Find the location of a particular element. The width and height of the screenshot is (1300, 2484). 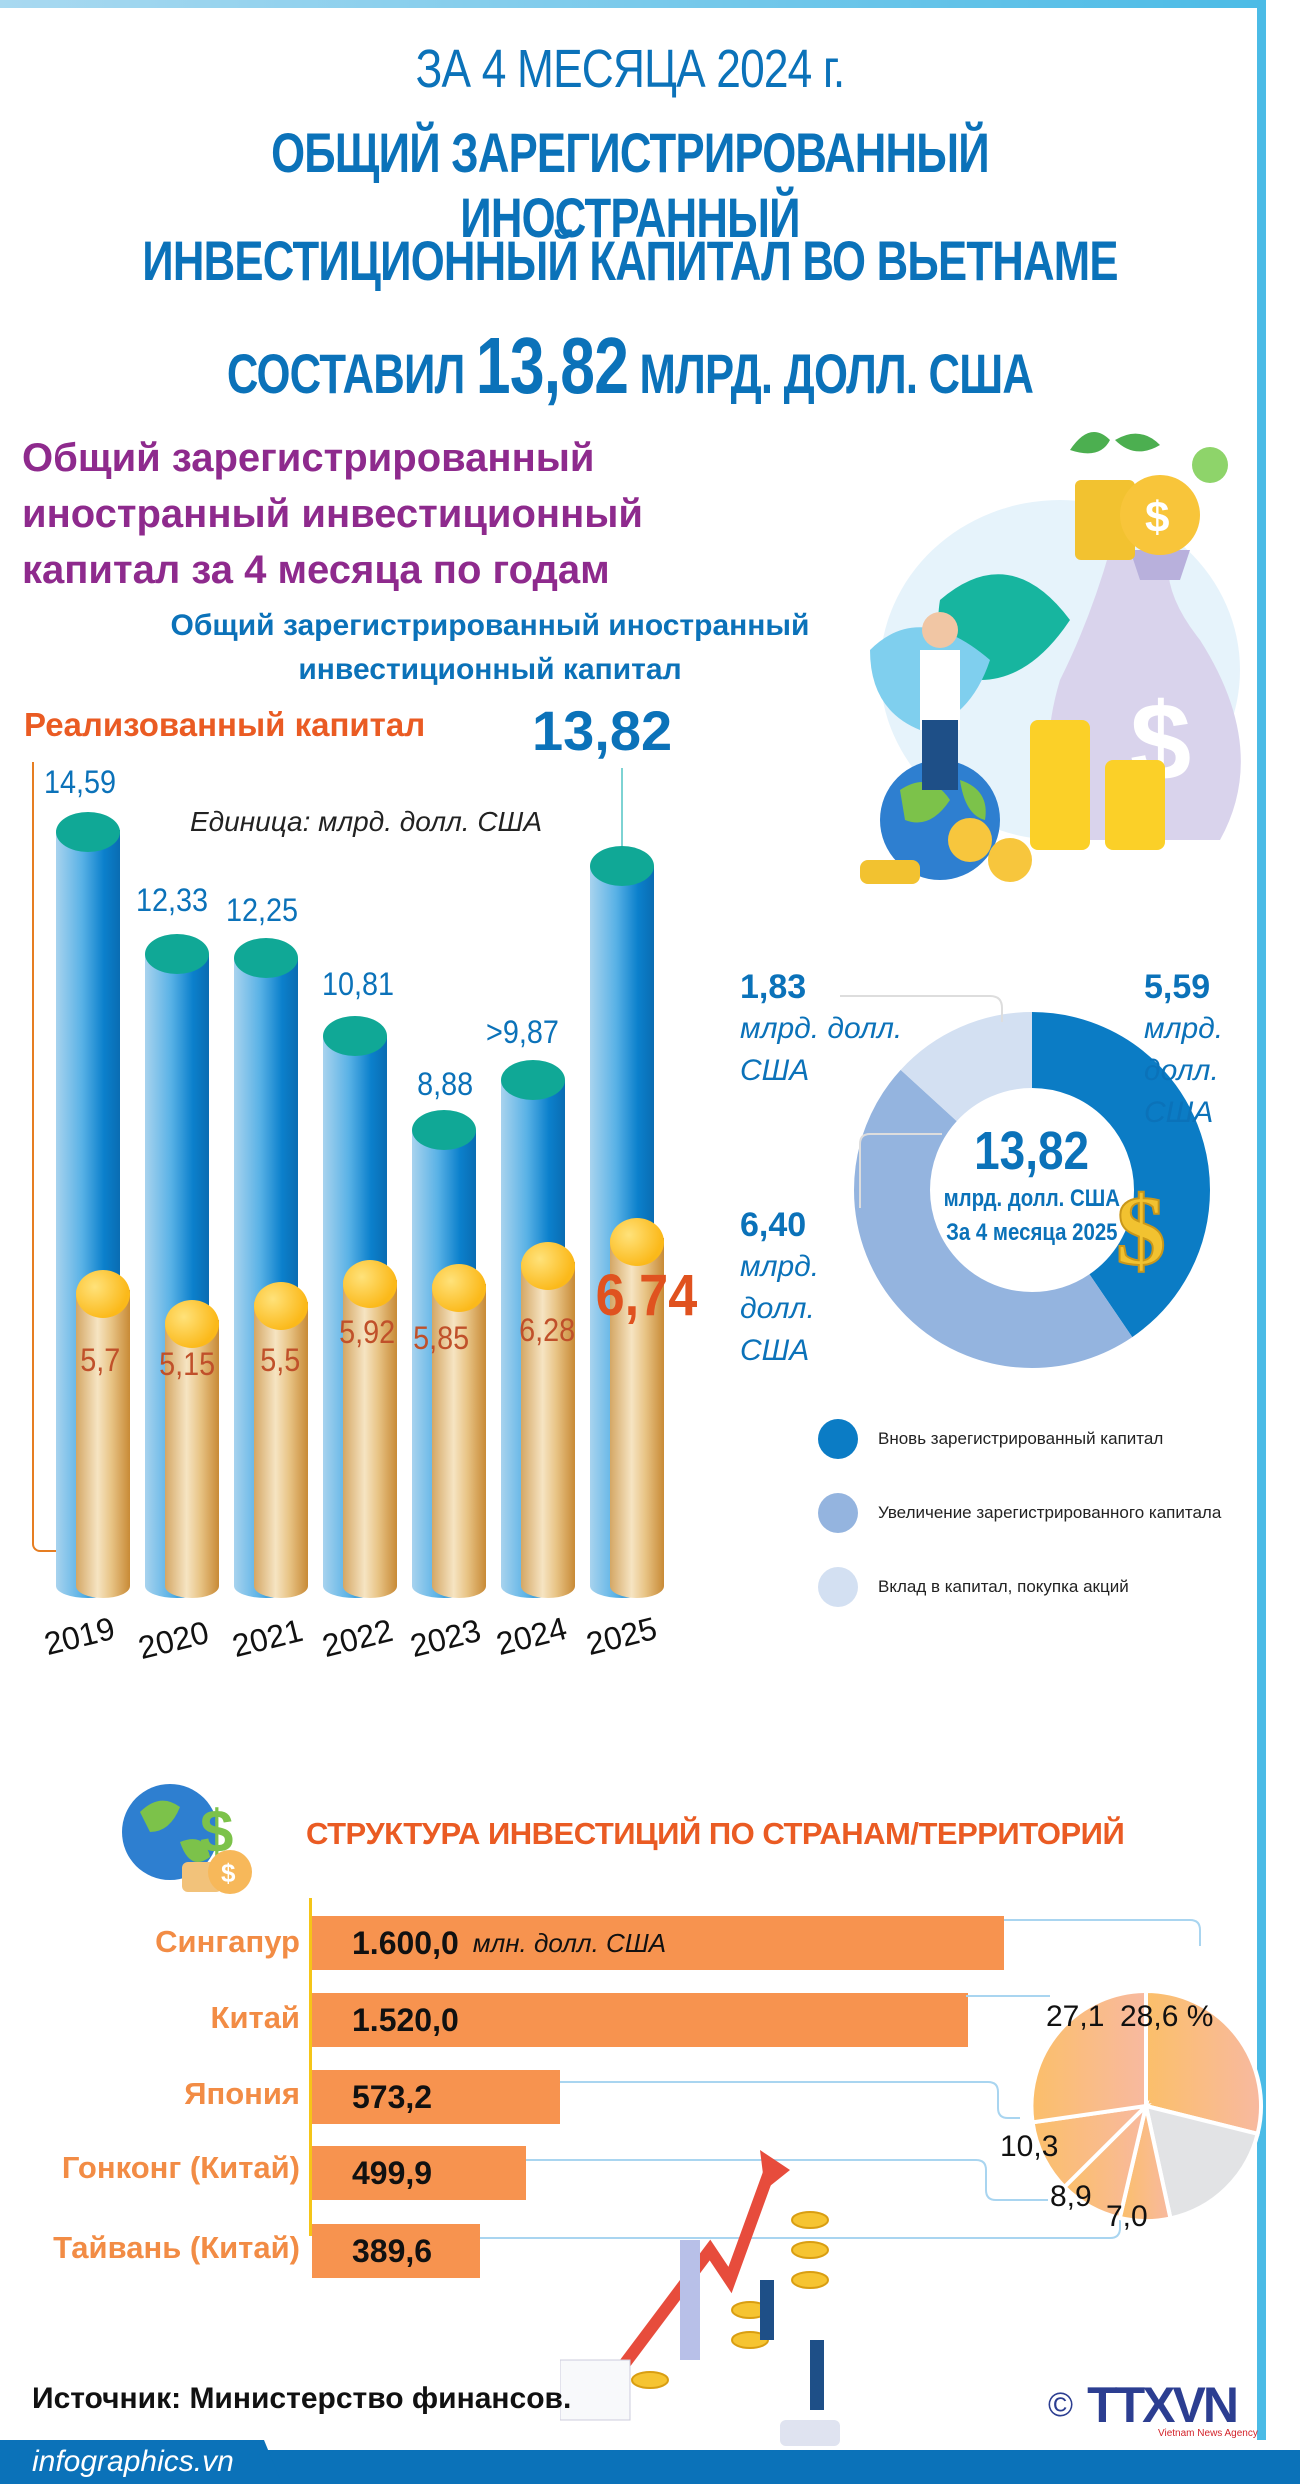

donut-label-increase: 6,40 млрд. долл. США is located at coordinates (790, 1288).